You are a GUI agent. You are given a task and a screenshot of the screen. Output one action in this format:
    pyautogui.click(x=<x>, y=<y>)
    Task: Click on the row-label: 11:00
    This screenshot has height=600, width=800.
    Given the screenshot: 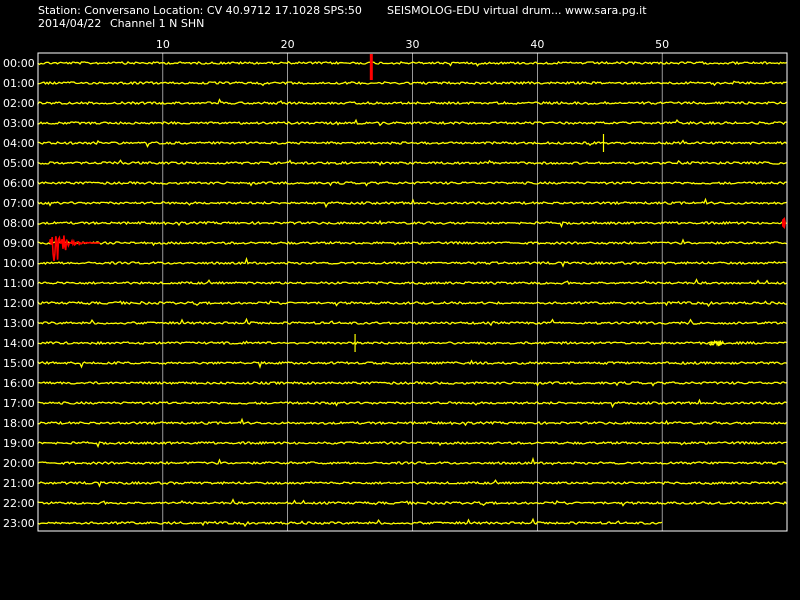 What is the action you would take?
    pyautogui.click(x=19, y=283)
    